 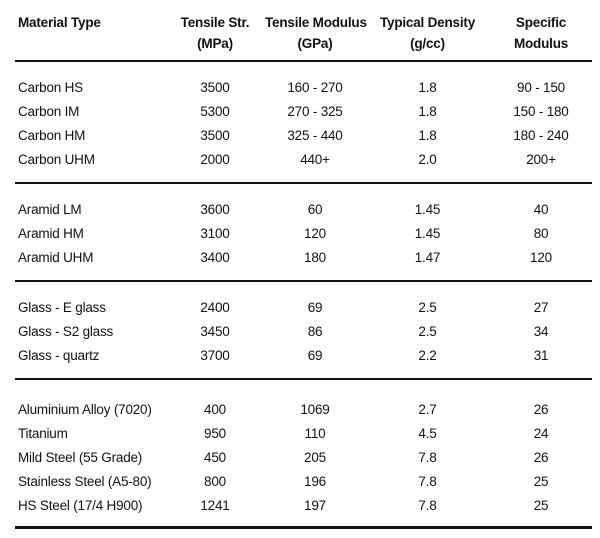 I want to click on cell-tensile-strength: 2000, so click(x=215, y=159).